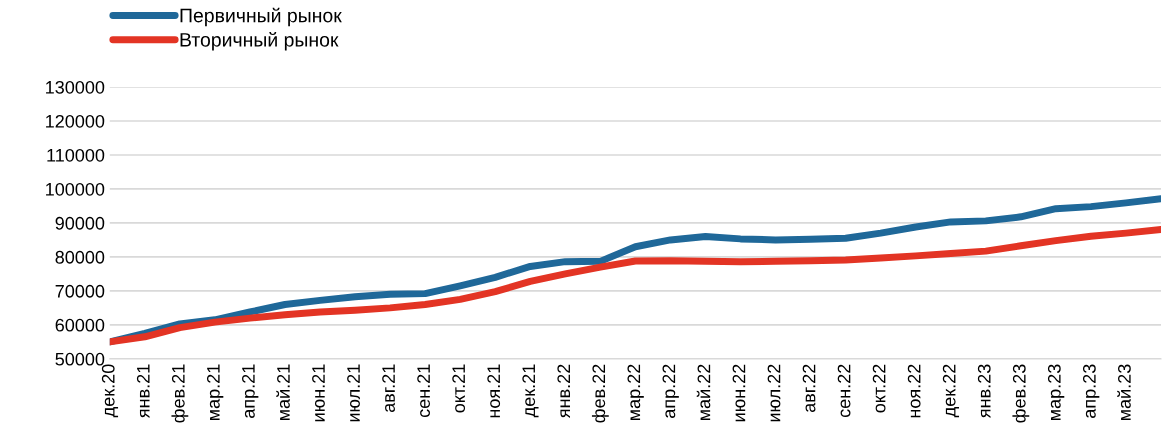  I want to click on x-tick-label: дек.22, so click(951, 391).